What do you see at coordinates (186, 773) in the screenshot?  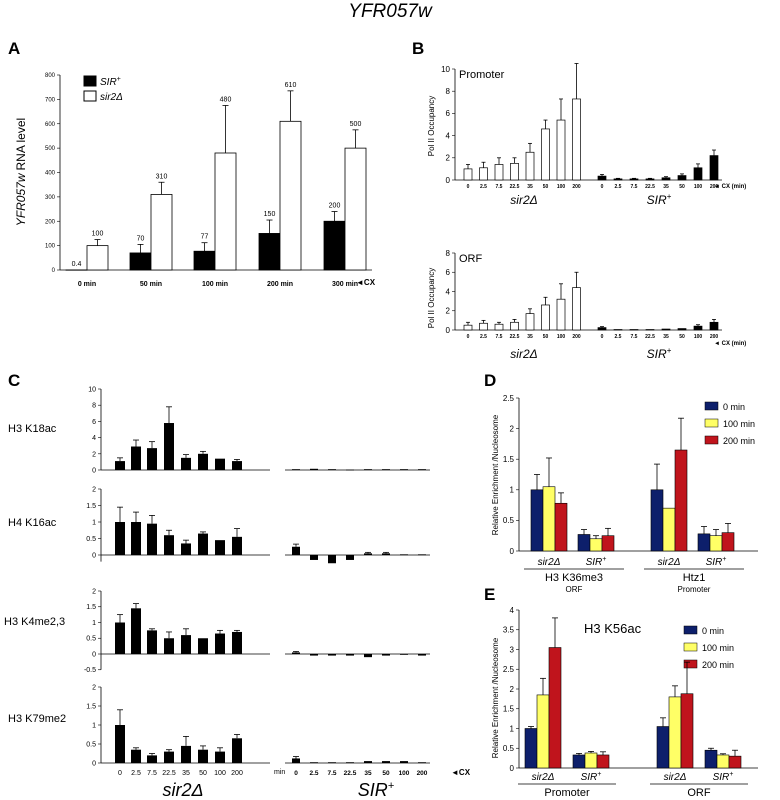 I see `panel-c-xtick-label-0-4: 35` at bounding box center [186, 773].